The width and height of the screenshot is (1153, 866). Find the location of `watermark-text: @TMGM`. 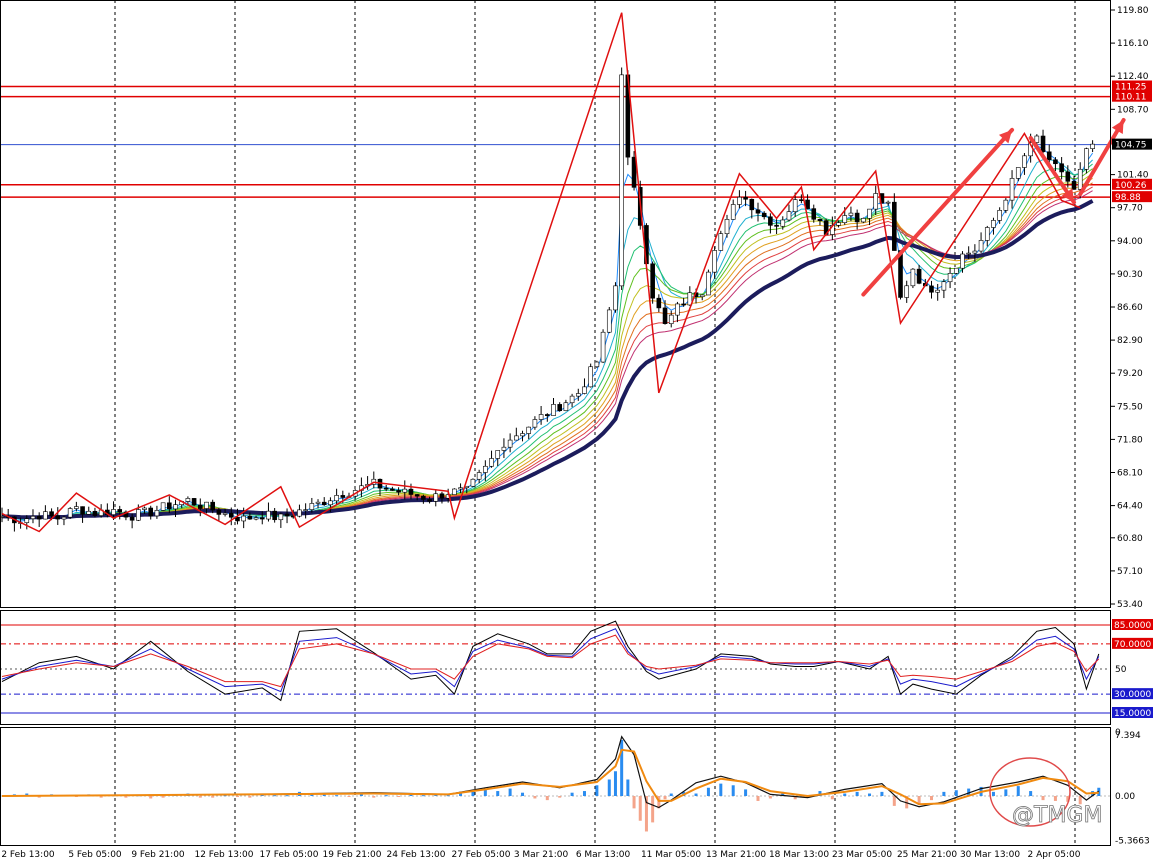

watermark-text: @TMGM is located at coordinates (1057, 815).